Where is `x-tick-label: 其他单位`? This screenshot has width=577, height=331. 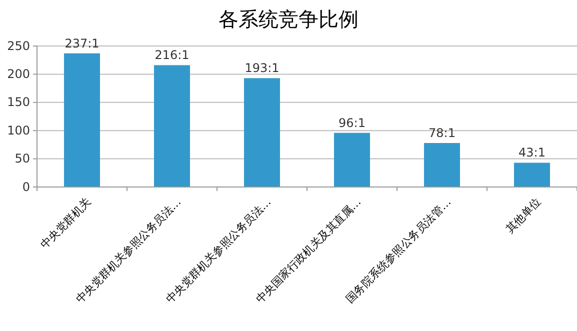 x-tick-label: 其他单位 is located at coordinates (523, 215).